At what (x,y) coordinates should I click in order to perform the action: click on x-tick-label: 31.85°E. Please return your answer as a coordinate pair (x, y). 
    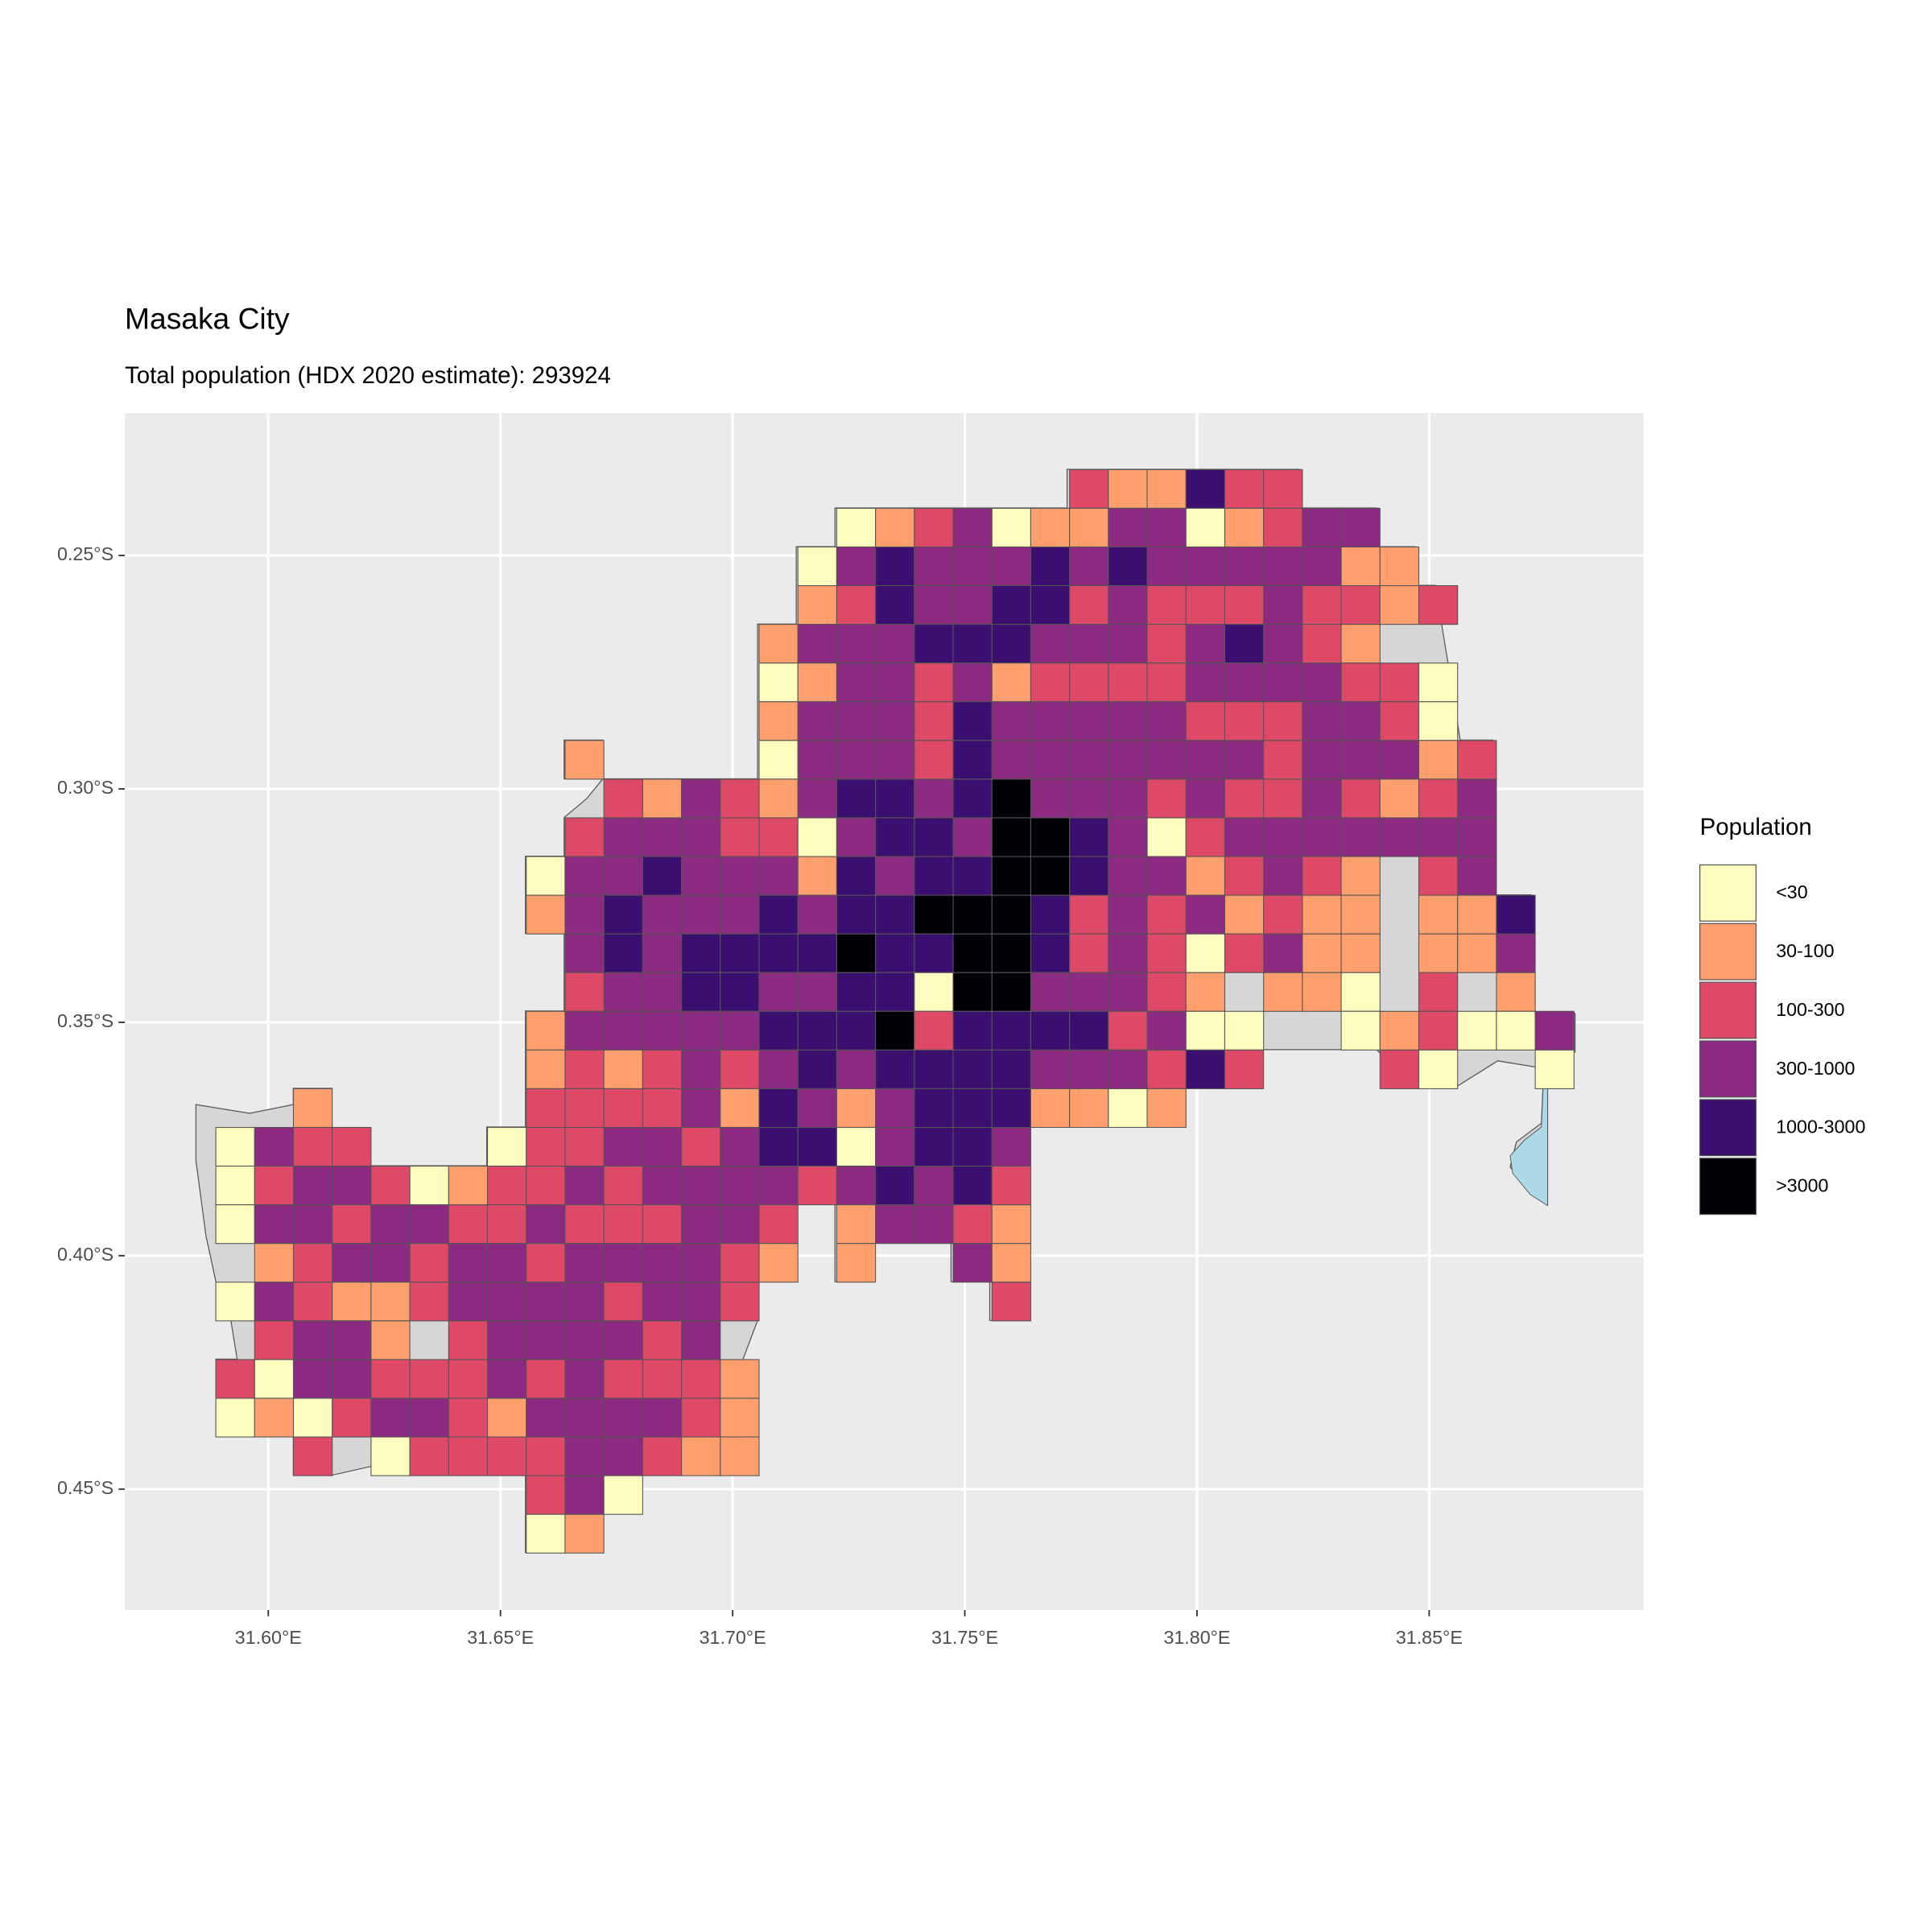
    Looking at the image, I should click on (1429, 1637).